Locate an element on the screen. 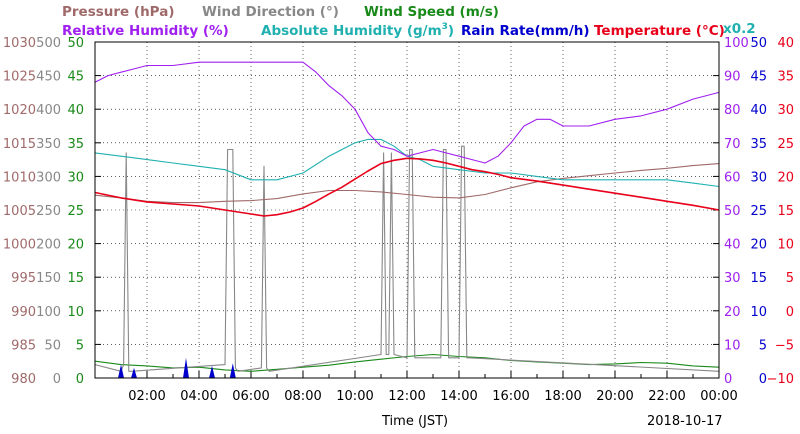 The width and height of the screenshot is (800, 434). y-tick-relative-humidity: 60 is located at coordinates (732, 177).